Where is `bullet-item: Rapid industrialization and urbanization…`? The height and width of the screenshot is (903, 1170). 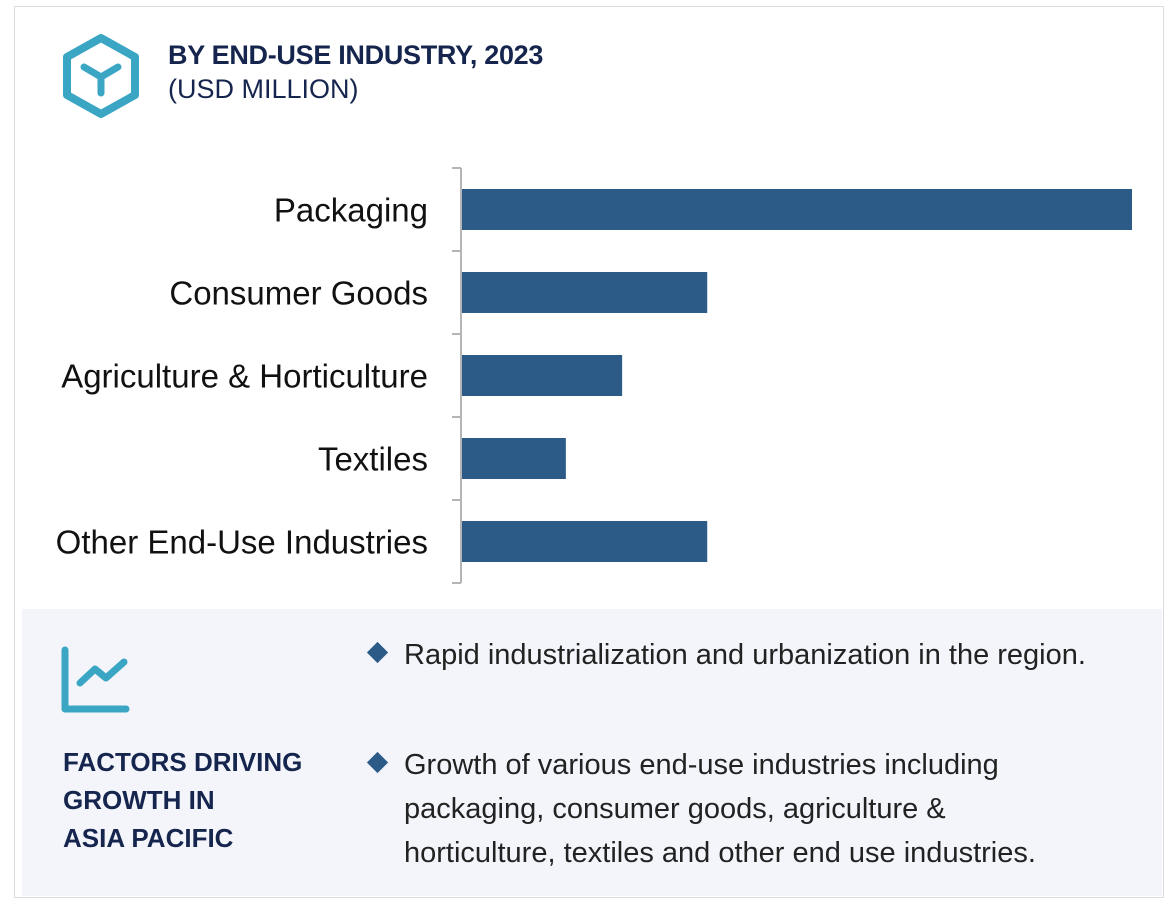 bullet-item: Rapid industrialization and urbanization… is located at coordinates (728, 655).